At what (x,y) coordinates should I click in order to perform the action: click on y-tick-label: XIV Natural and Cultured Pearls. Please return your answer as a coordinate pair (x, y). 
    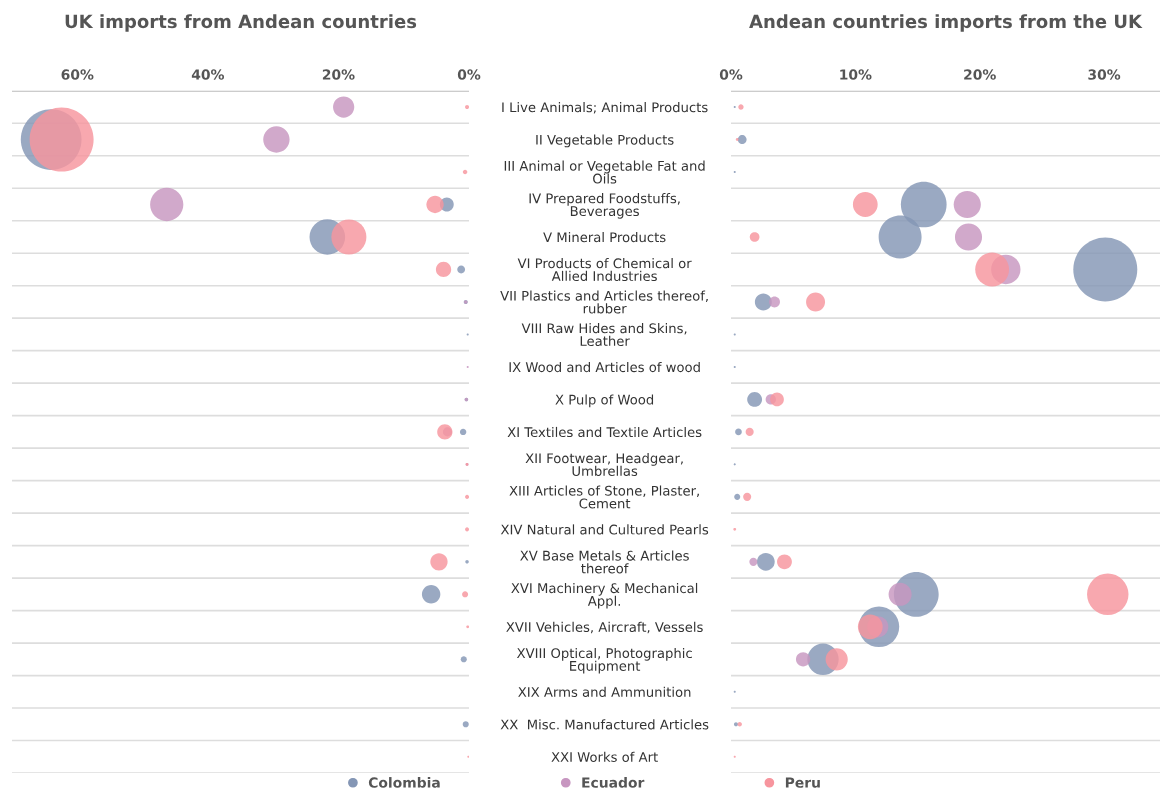
    Looking at the image, I should click on (604, 529).